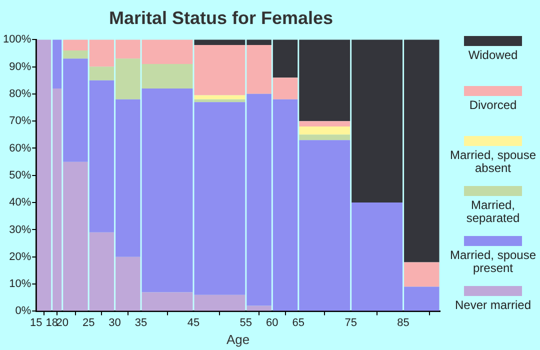  I want to click on y-tick-label: 60%, so click(20, 148).